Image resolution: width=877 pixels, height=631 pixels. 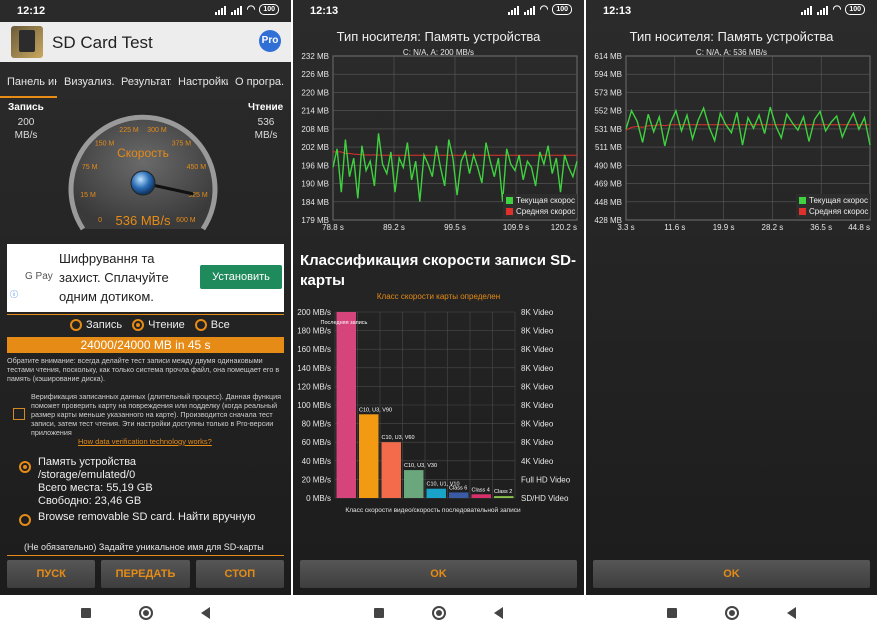 What do you see at coordinates (316, 442) in the screenshot?
I see `y-tick-label: 60 MB/s` at bounding box center [316, 442].